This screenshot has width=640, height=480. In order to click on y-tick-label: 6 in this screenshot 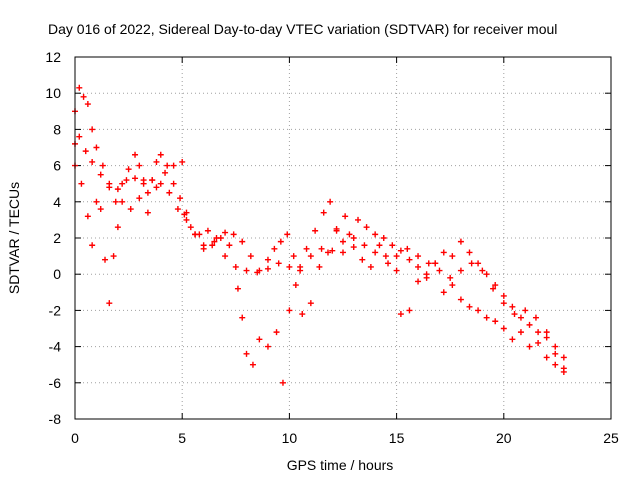, I will do `click(57, 166)`.